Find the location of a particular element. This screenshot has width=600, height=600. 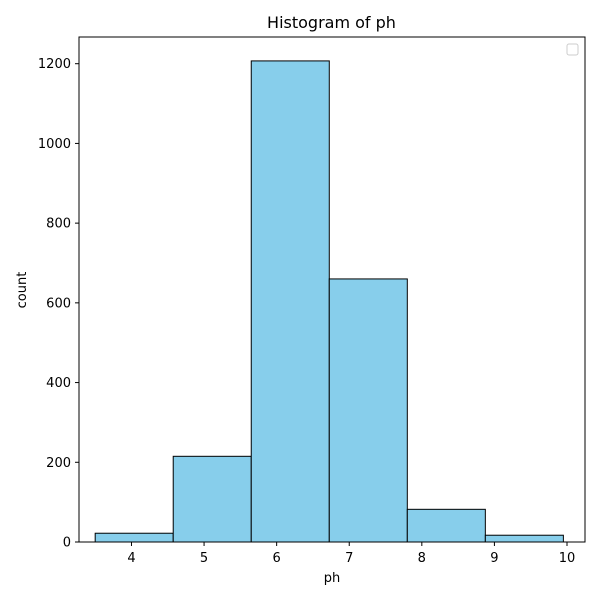

x-tick-label: 5 is located at coordinates (204, 558).